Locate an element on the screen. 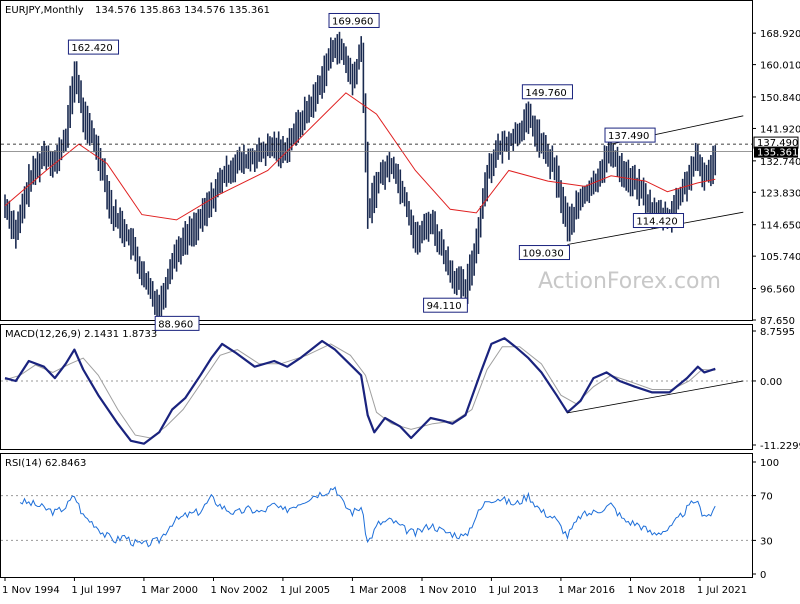  x-tick-label: 1 Nov 2002 is located at coordinates (239, 590).